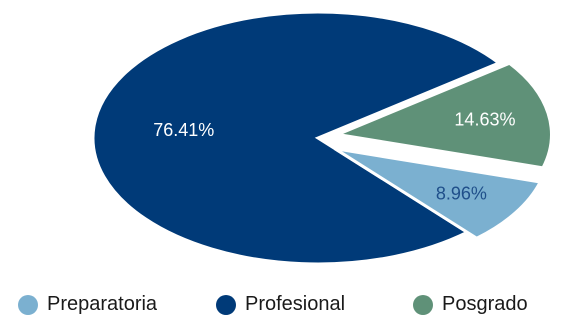 The height and width of the screenshot is (327, 568). I want to click on legend-label-posgrado: Posgrado, so click(485, 304).